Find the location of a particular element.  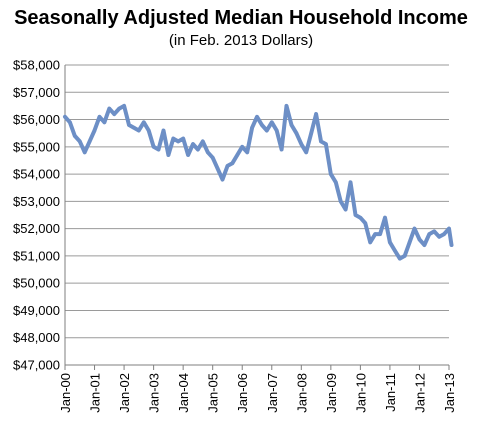

x-tick-label: Jan-05 is located at coordinates (213, 393).